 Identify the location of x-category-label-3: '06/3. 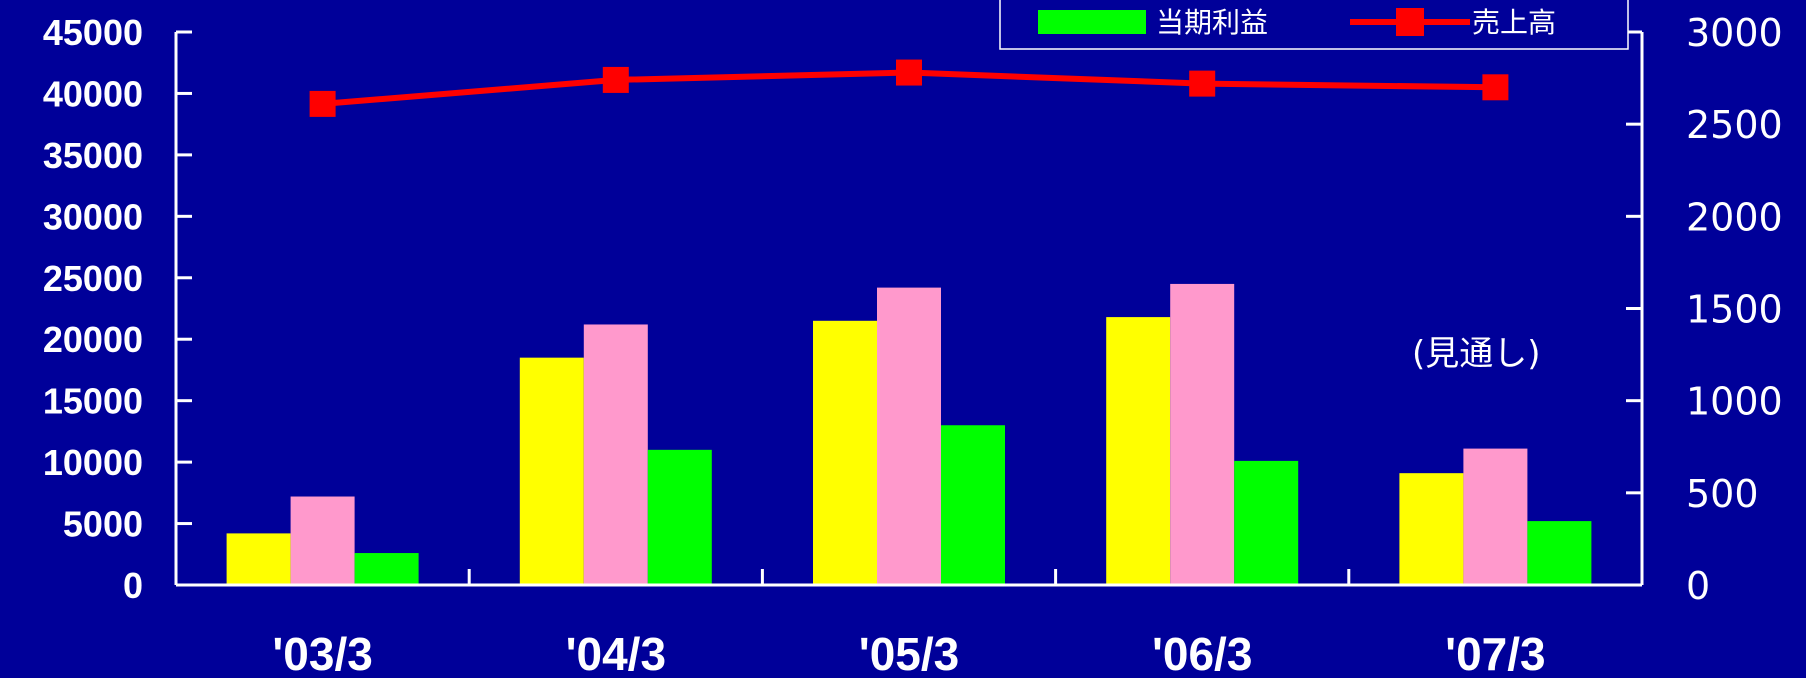
(1202, 653).